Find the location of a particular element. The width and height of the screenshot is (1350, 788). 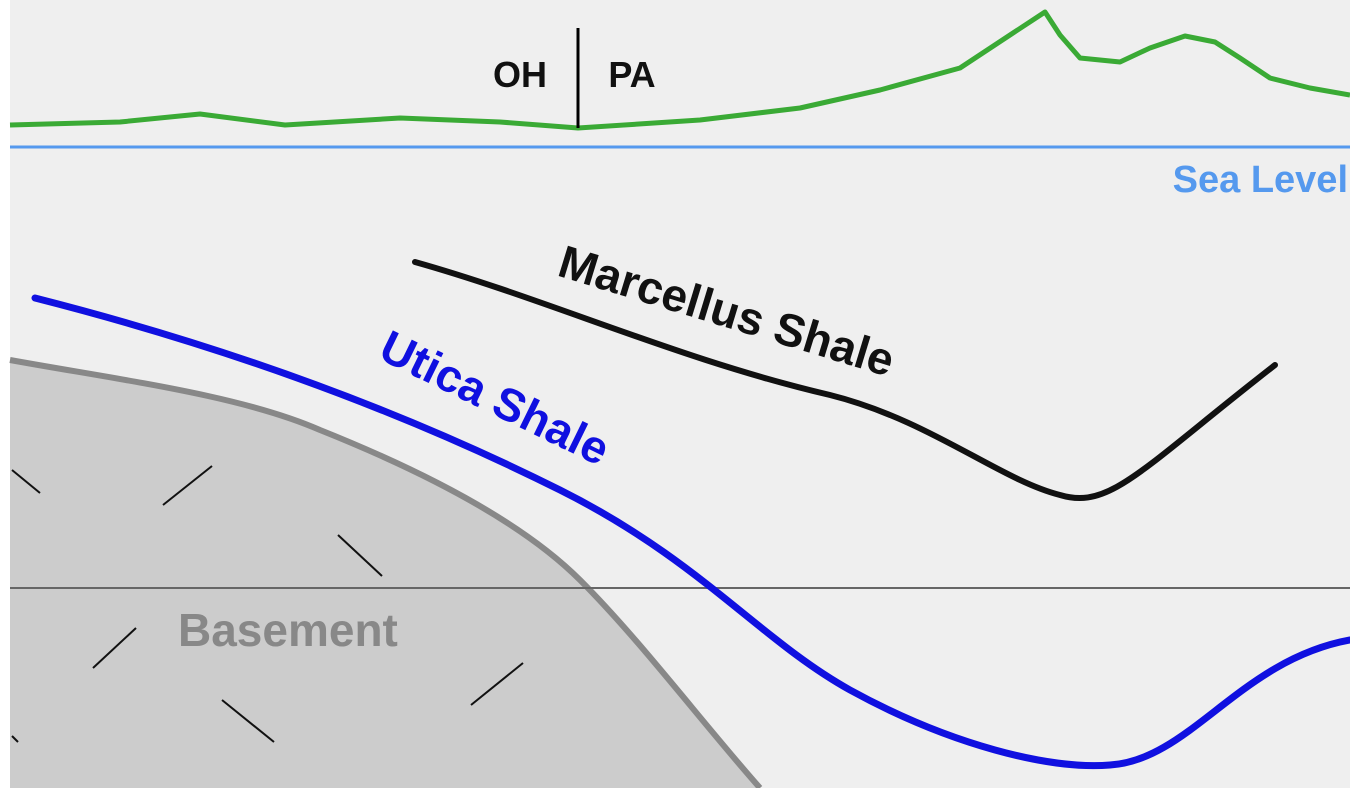

sea-level-label: Sea Level is located at coordinates (1260, 180).